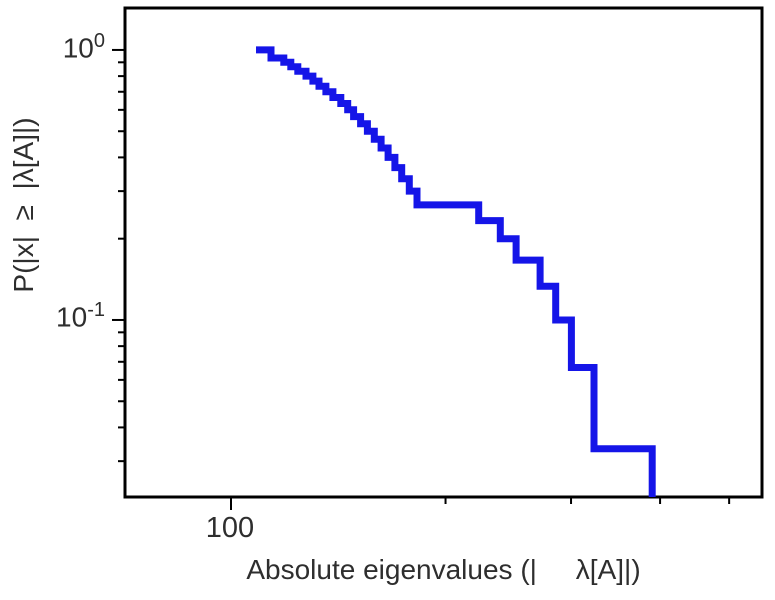 This screenshot has height=600, width=775. I want to click on y-tick-label-1e-1: 10⁻¹, so click(80, 316).